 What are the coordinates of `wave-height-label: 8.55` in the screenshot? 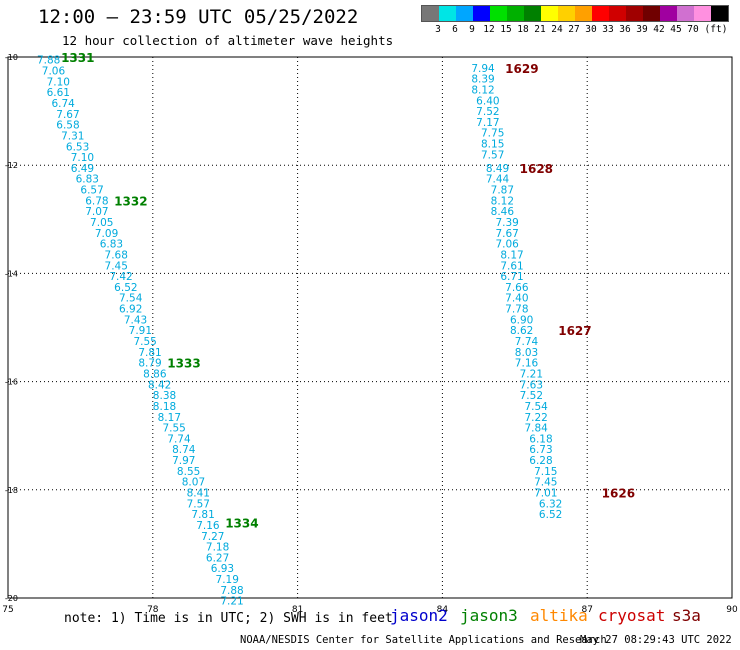 It's located at (188, 472).